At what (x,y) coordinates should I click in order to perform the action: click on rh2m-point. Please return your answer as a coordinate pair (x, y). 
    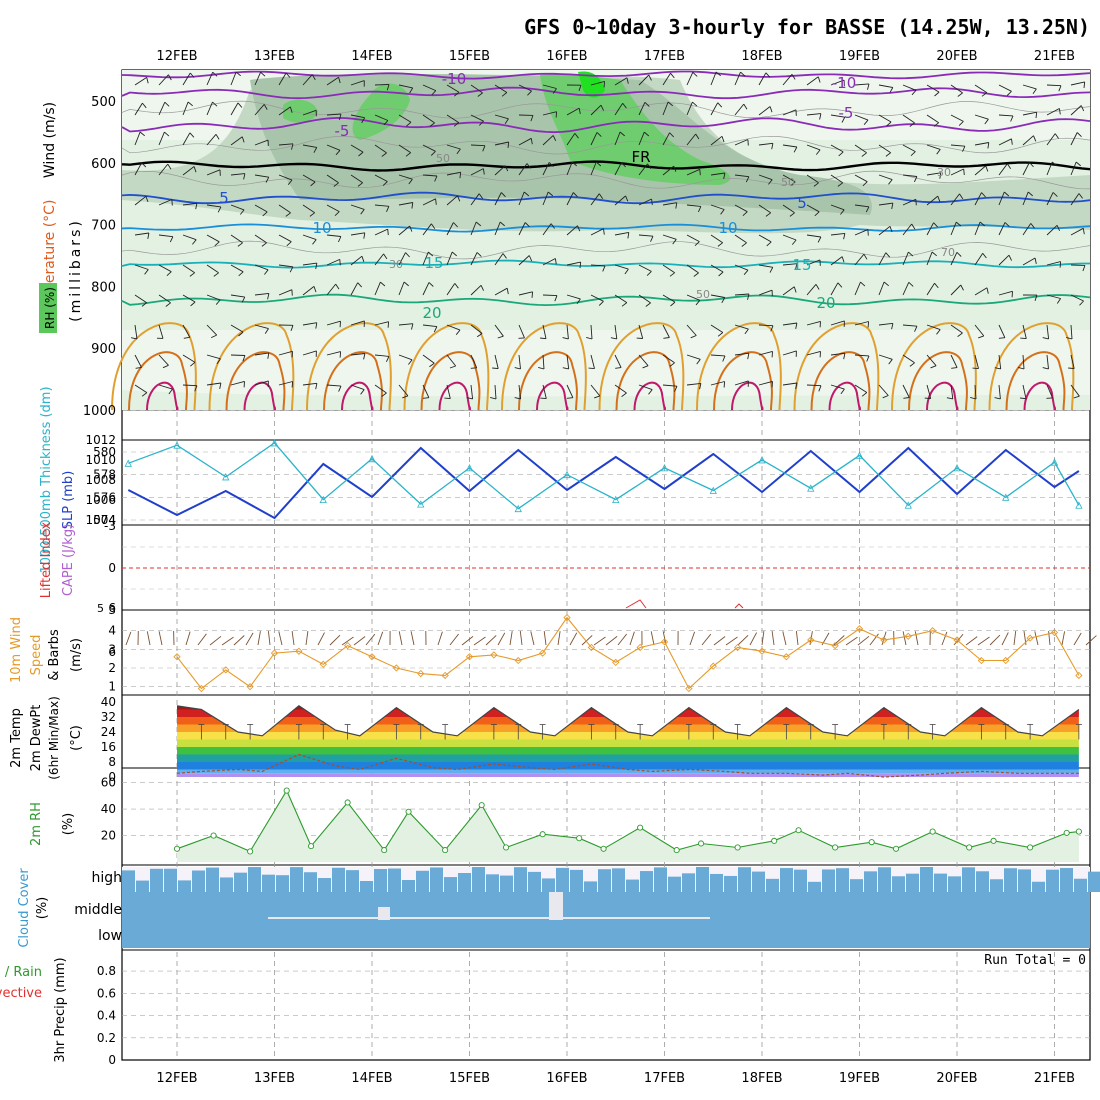
    Looking at the image, I should click on (871, 842).